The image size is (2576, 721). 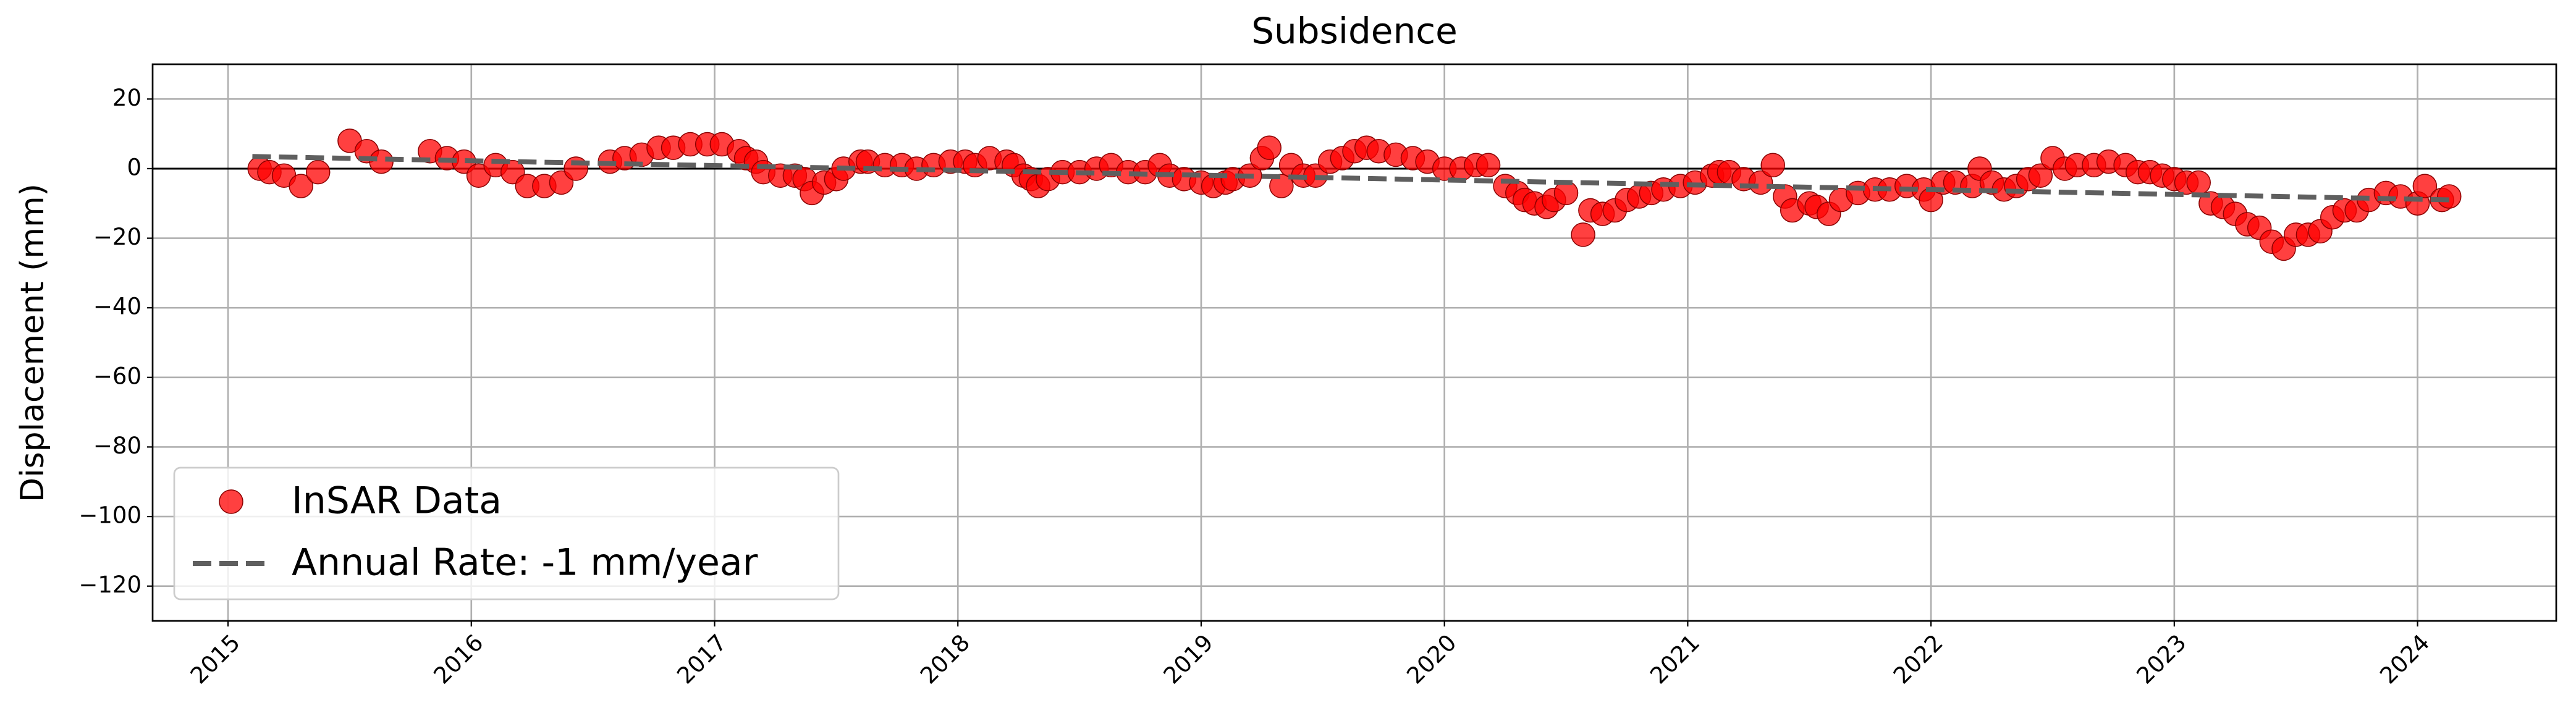 I want to click on y-tick-label: 20, so click(x=126, y=98).